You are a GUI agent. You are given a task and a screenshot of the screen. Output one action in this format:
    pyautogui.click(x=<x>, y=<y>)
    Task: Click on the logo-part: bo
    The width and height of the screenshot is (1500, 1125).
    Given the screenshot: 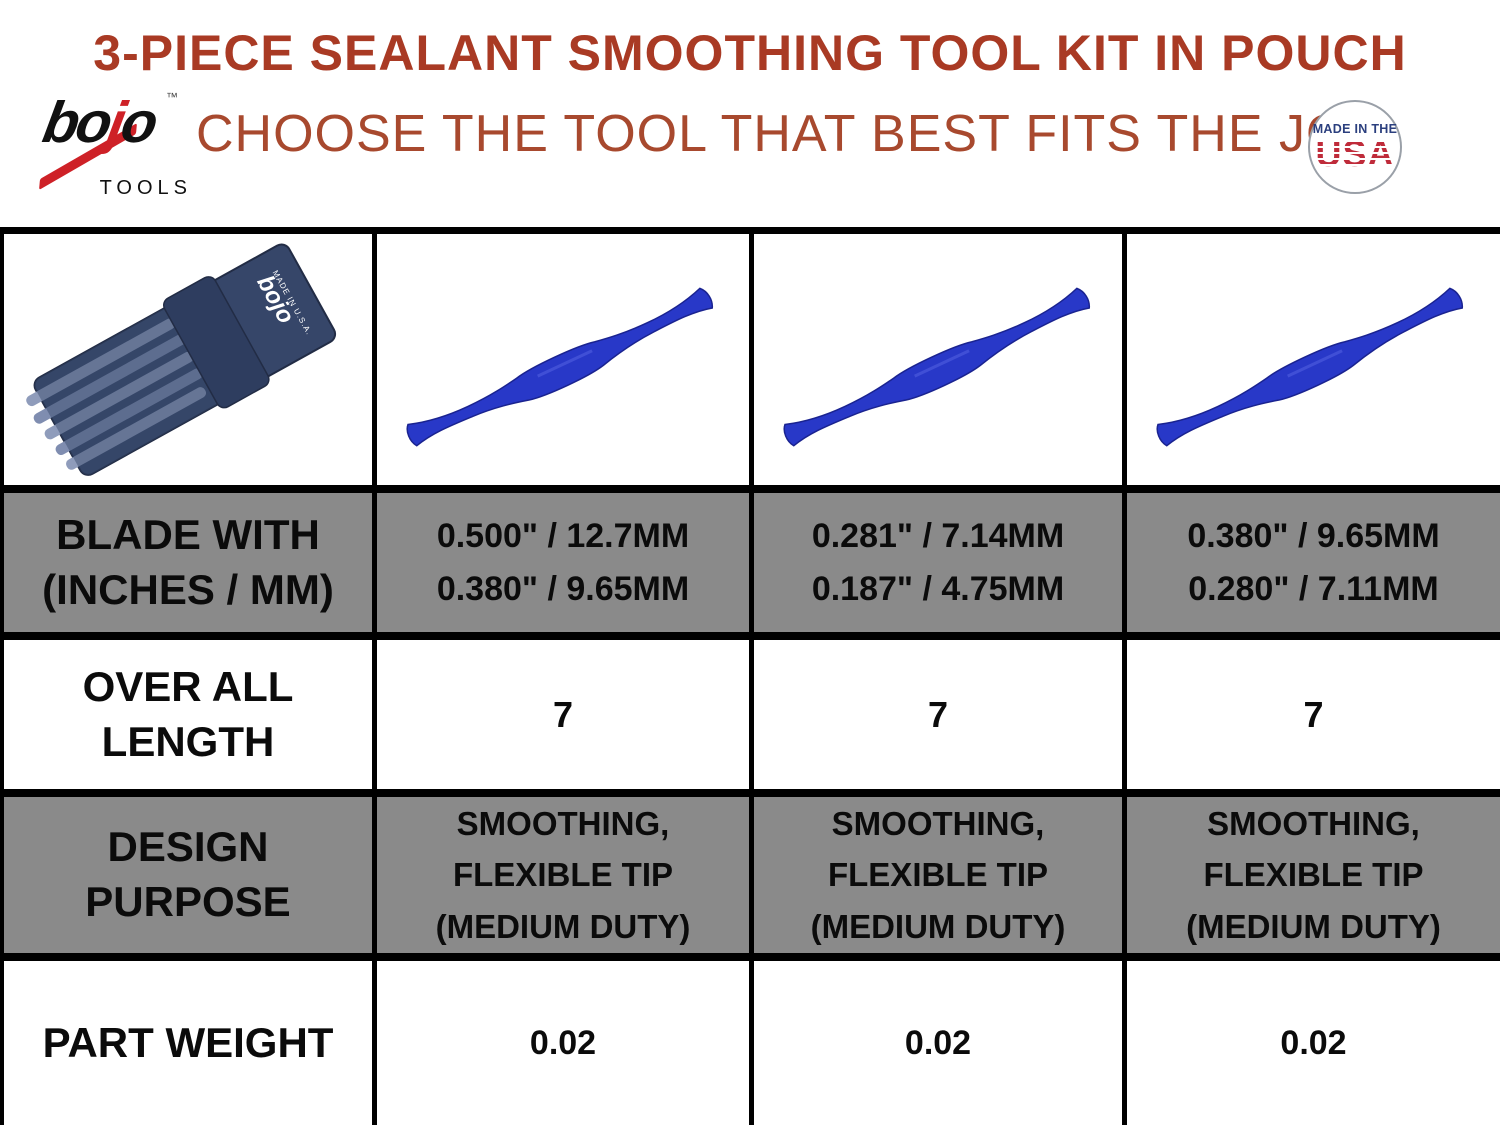 What is the action you would take?
    pyautogui.click(x=76, y=122)
    